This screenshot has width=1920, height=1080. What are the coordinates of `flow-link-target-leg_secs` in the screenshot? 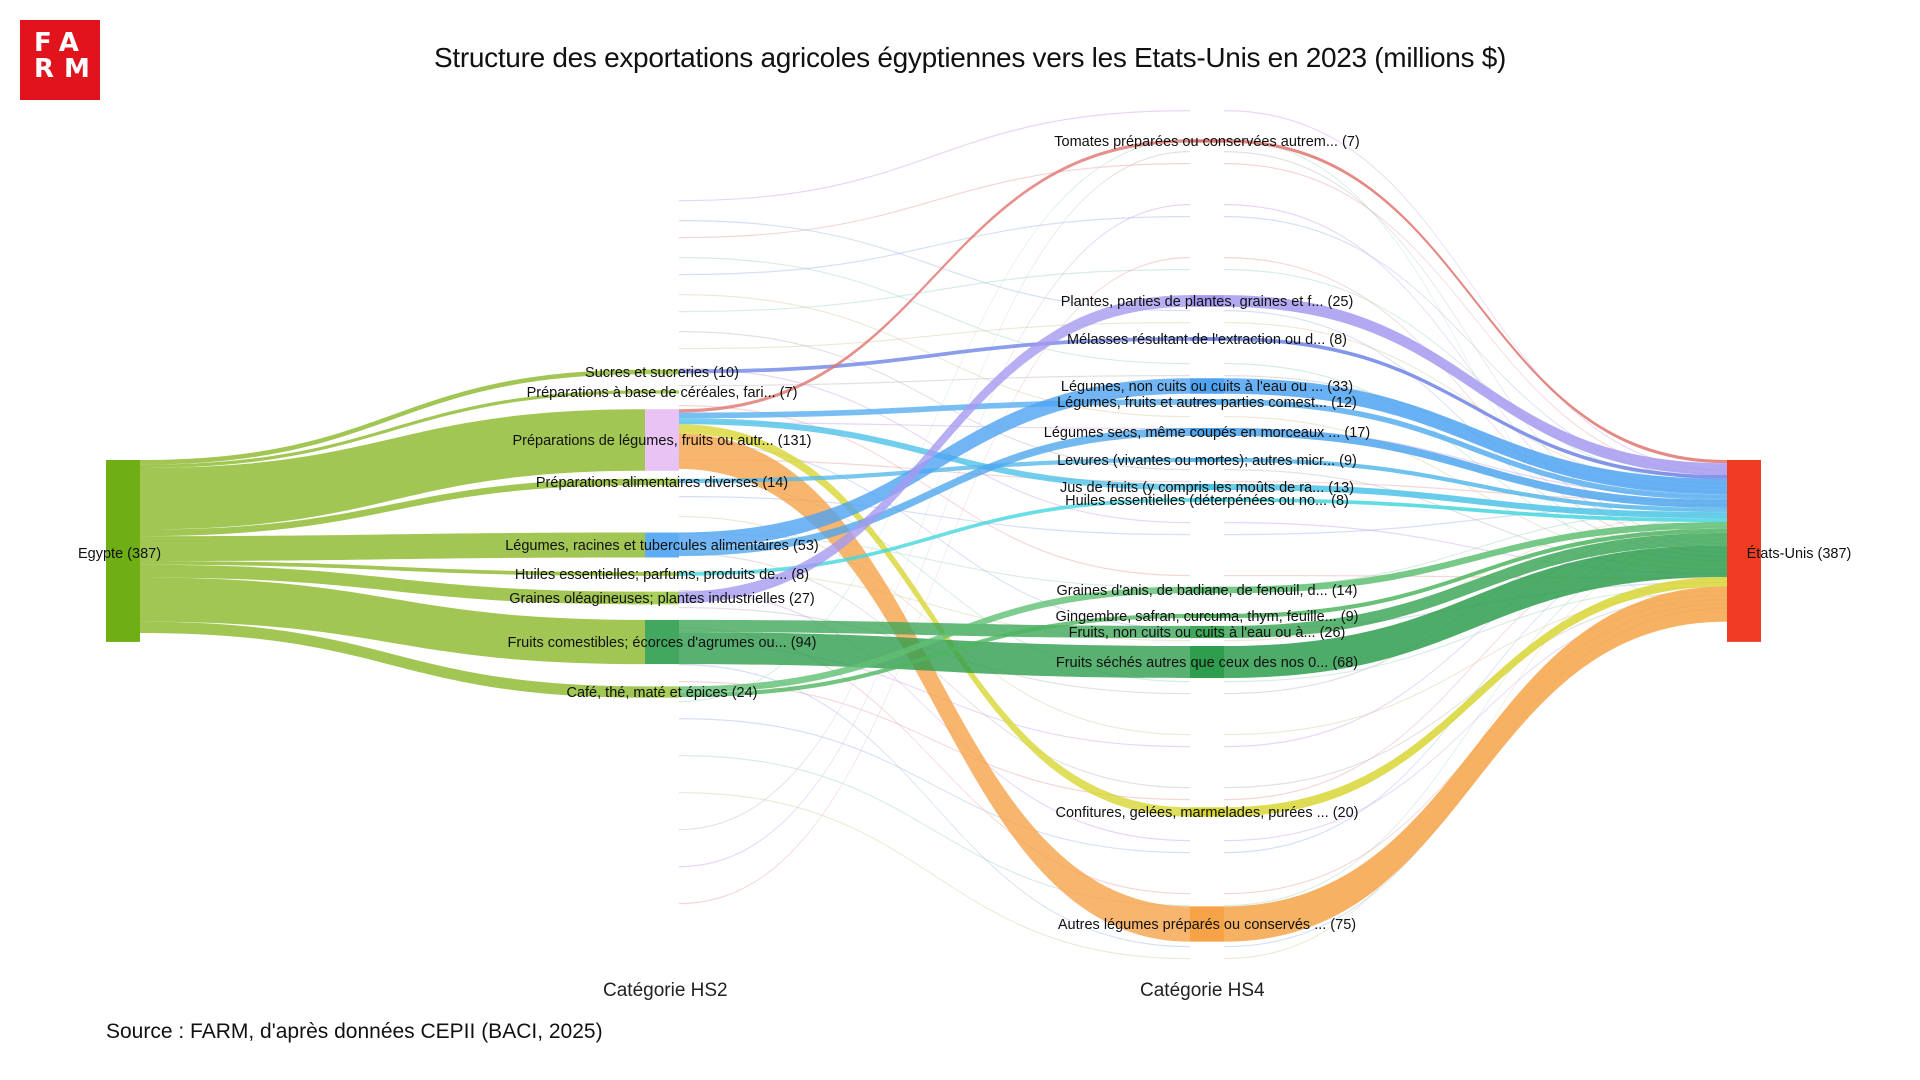 It's located at (1475, 468).